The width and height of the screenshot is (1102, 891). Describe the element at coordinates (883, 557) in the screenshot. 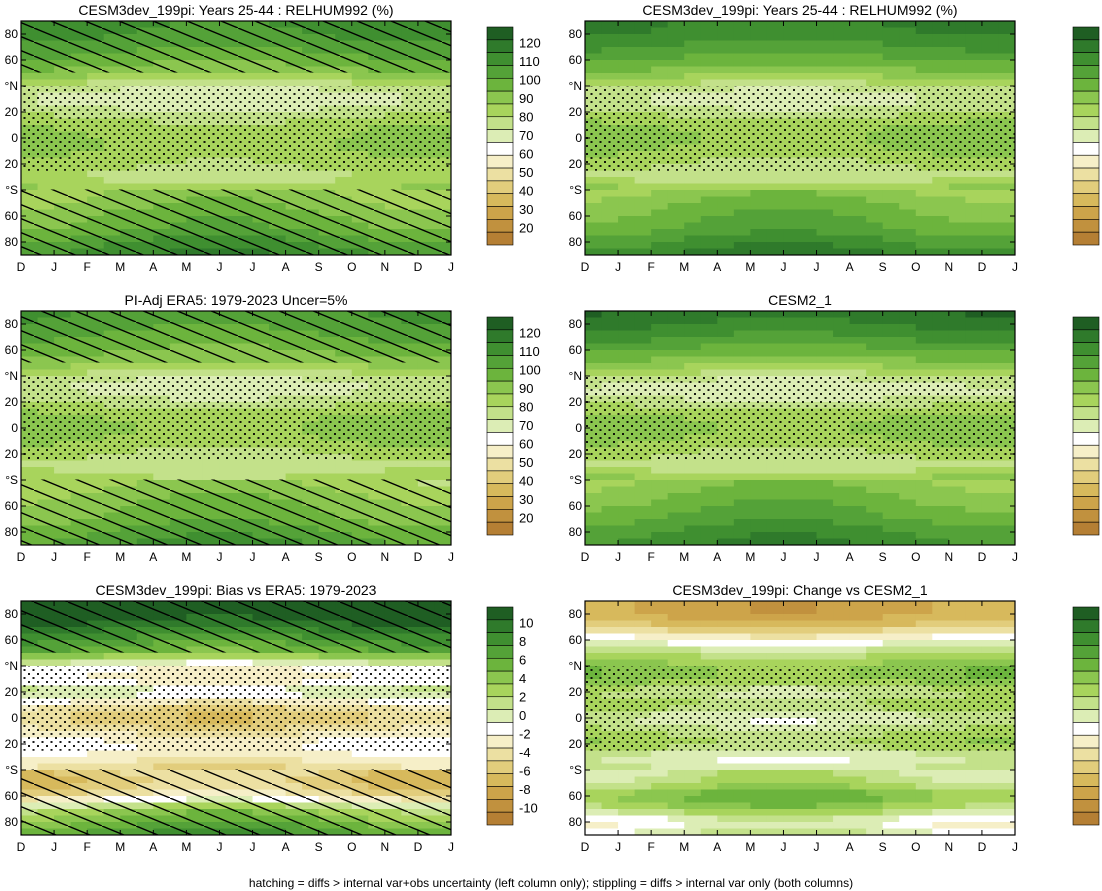

I see `x-tick-label: S` at that location.